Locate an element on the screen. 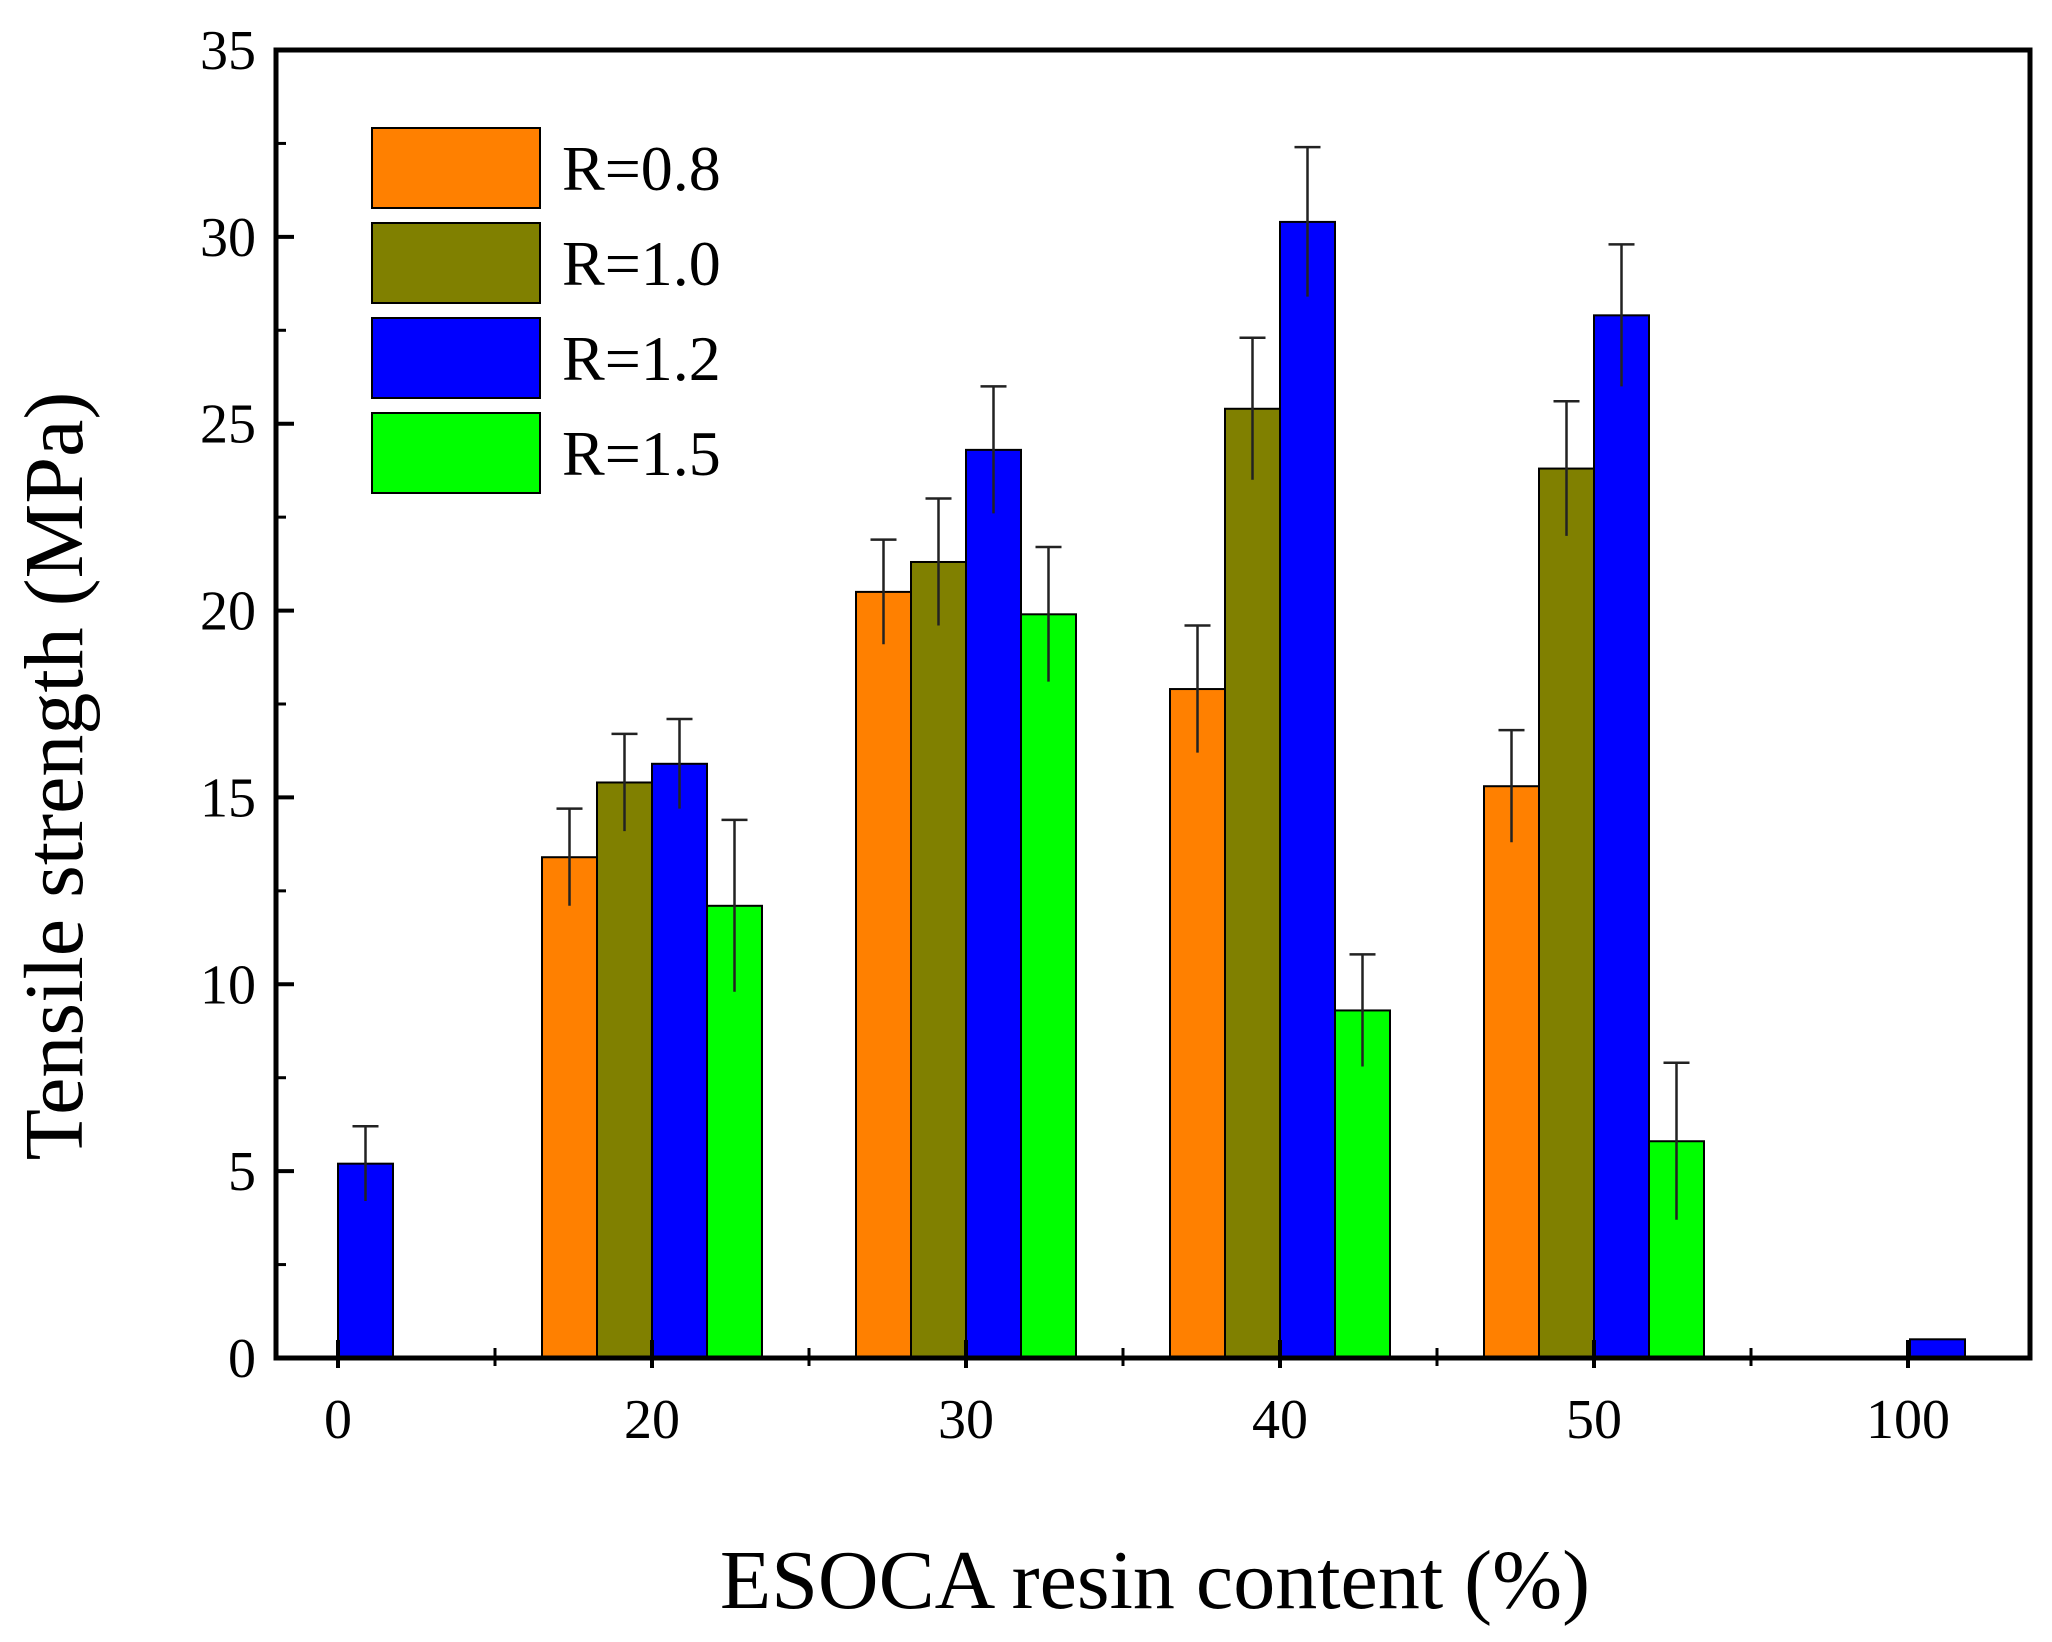 This screenshot has height=1642, width=2052. legend: R=0.8 R=1.0 R=1.2 R=1.5 is located at coordinates (546, 310).